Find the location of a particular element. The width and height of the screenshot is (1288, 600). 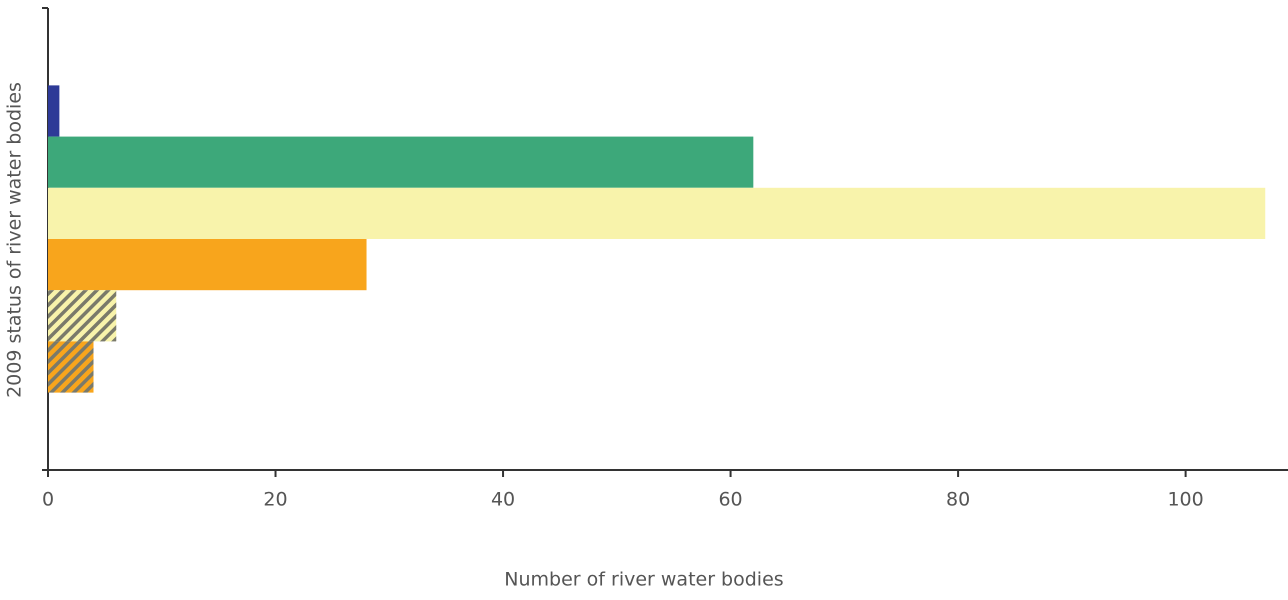

x-tick-label: 0 is located at coordinates (48, 500).